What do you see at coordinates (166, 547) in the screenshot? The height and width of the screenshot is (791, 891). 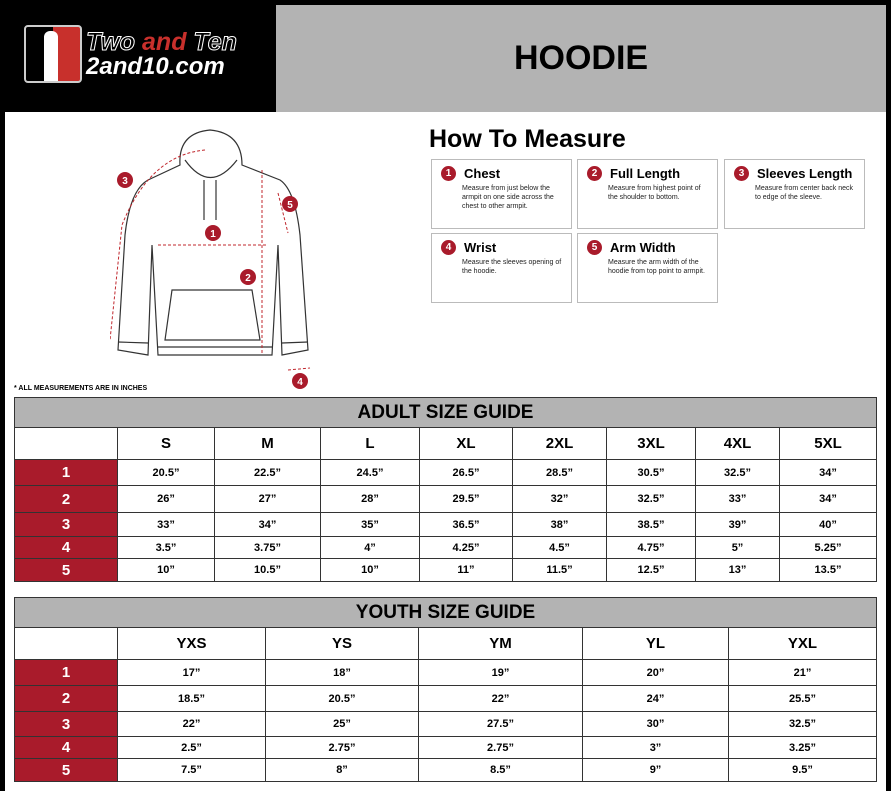 I see `measurement-cell: 3.5”` at bounding box center [166, 547].